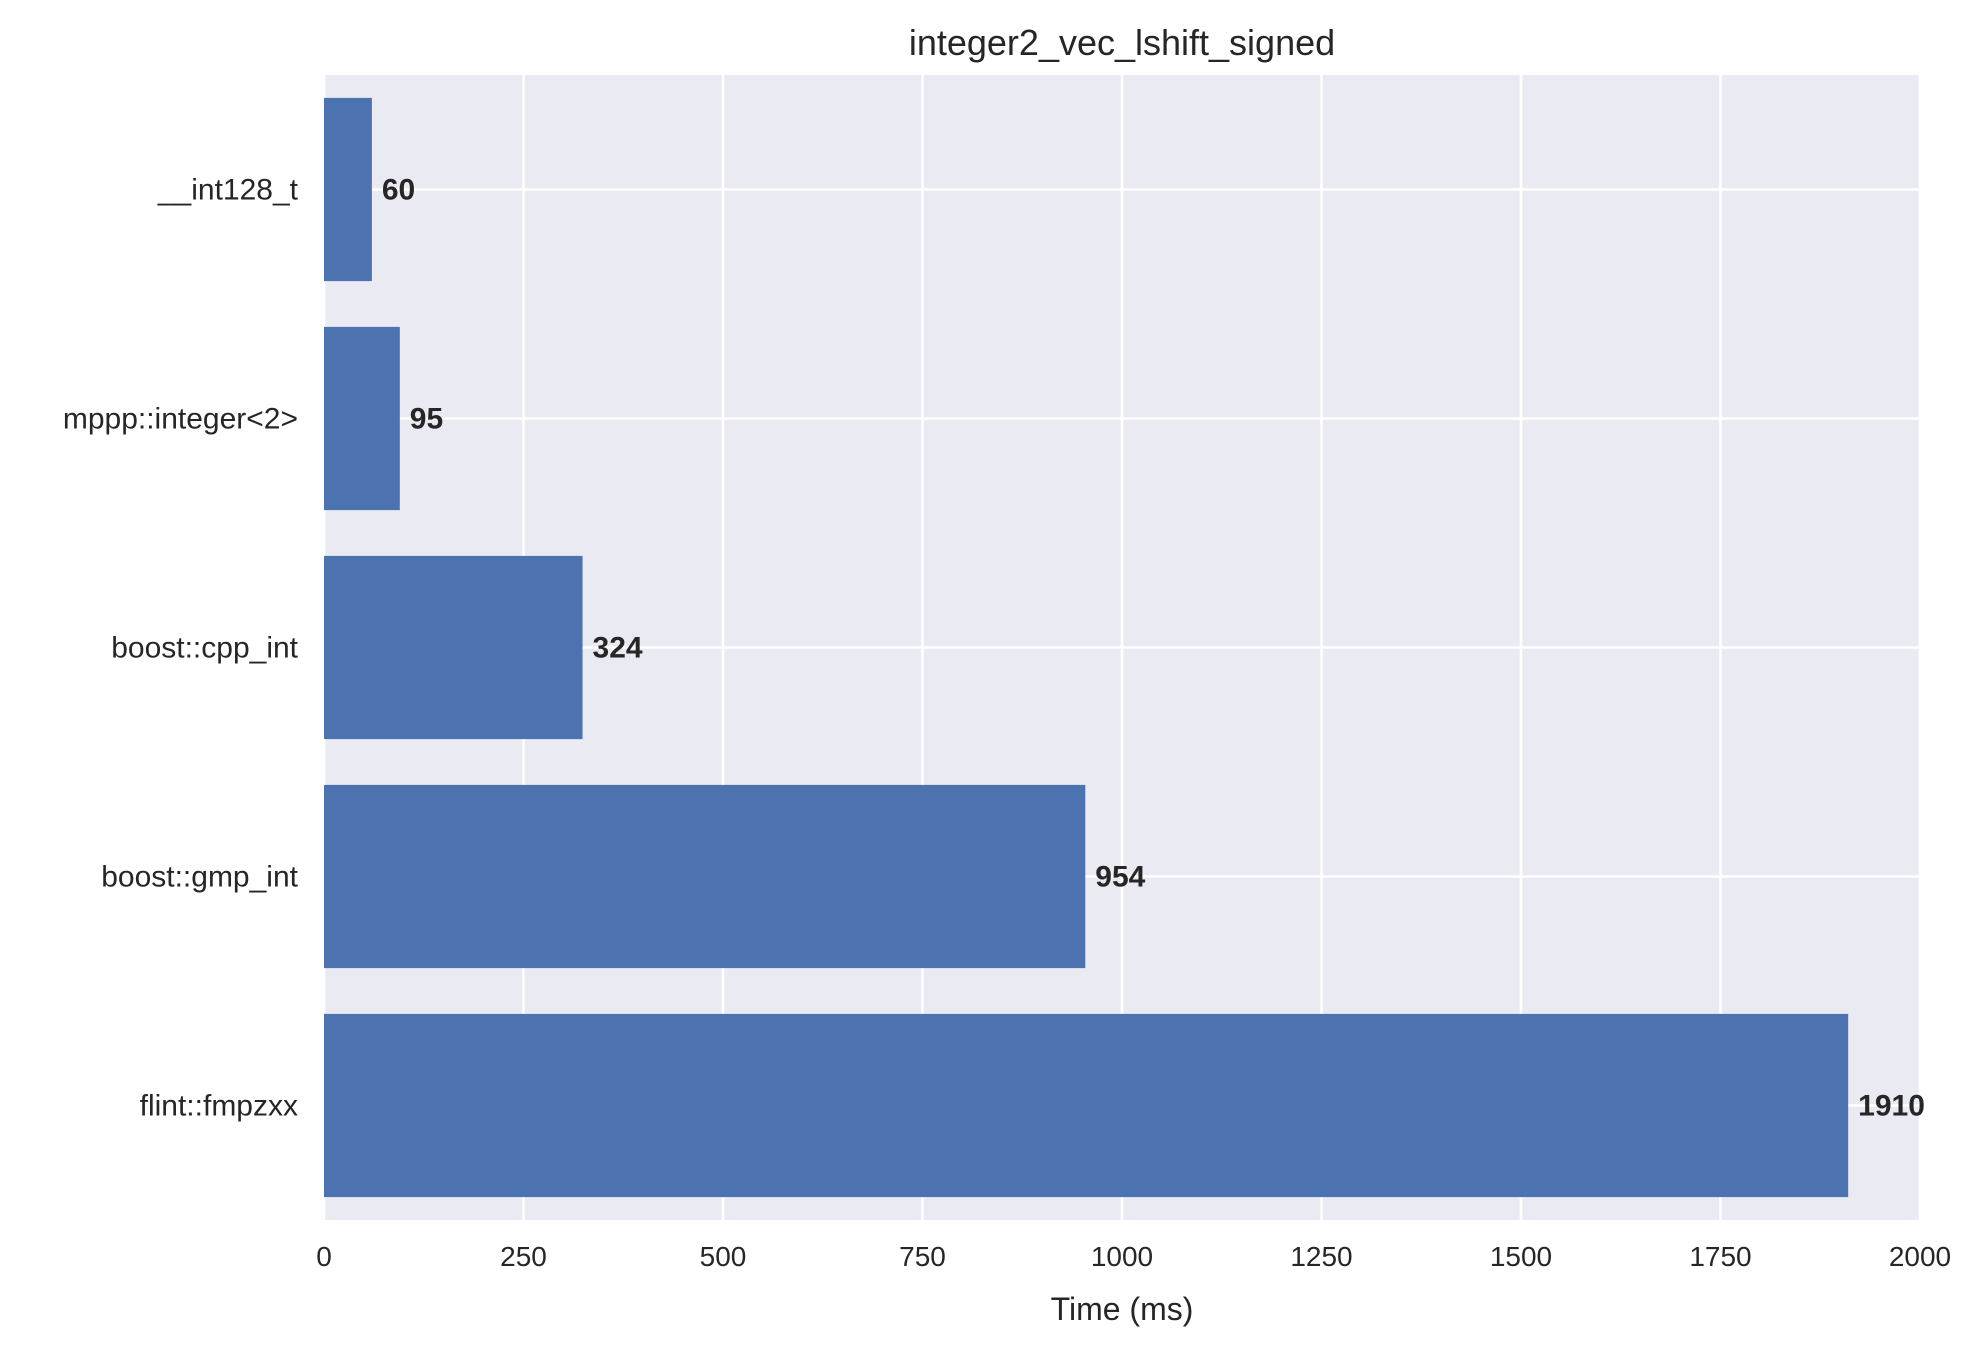 The height and width of the screenshot is (1349, 1974). I want to click on x-axis-label: Time (ms), so click(1122, 1309).